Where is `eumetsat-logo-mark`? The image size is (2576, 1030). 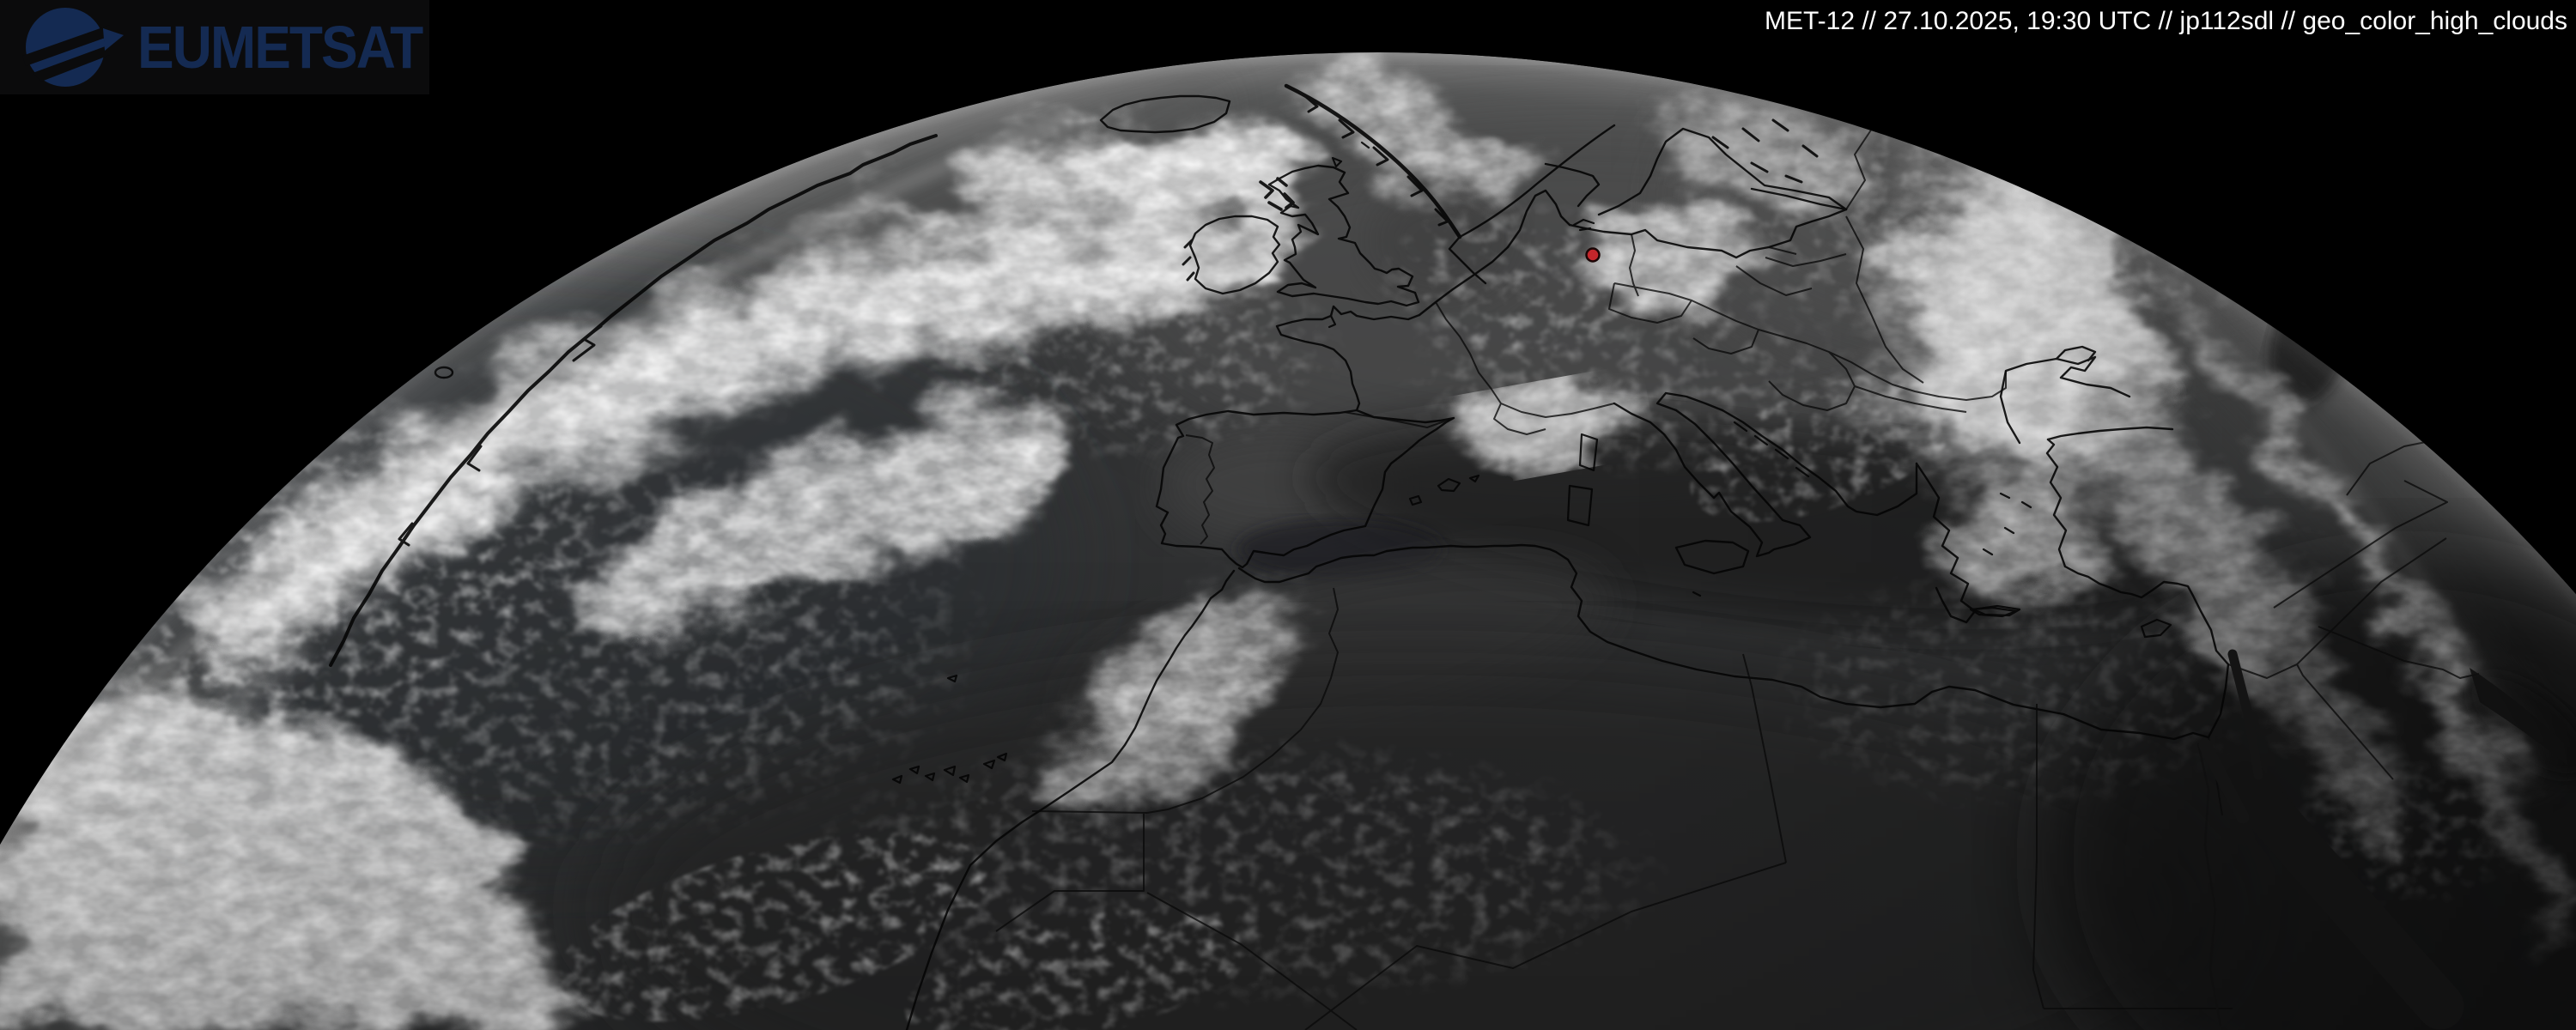
eumetsat-logo-mark is located at coordinates (73, 47).